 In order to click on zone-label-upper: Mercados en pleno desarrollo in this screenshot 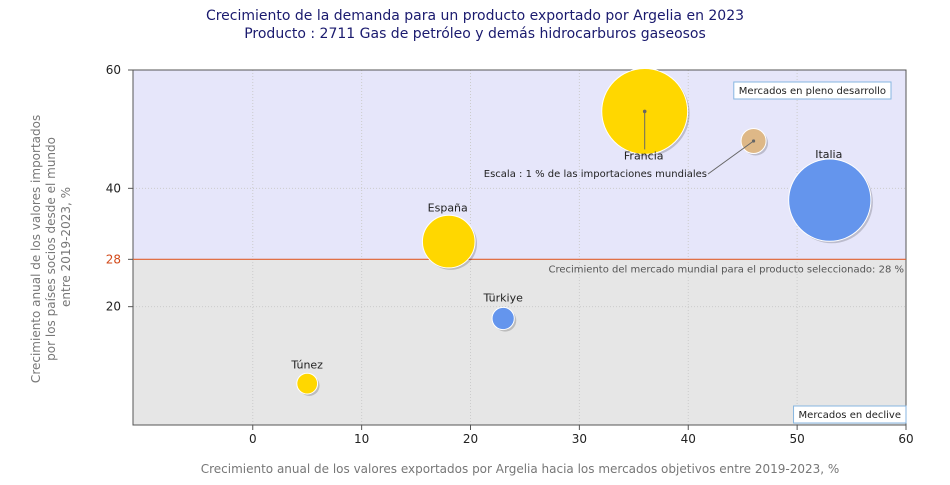, I will do `click(812, 91)`.